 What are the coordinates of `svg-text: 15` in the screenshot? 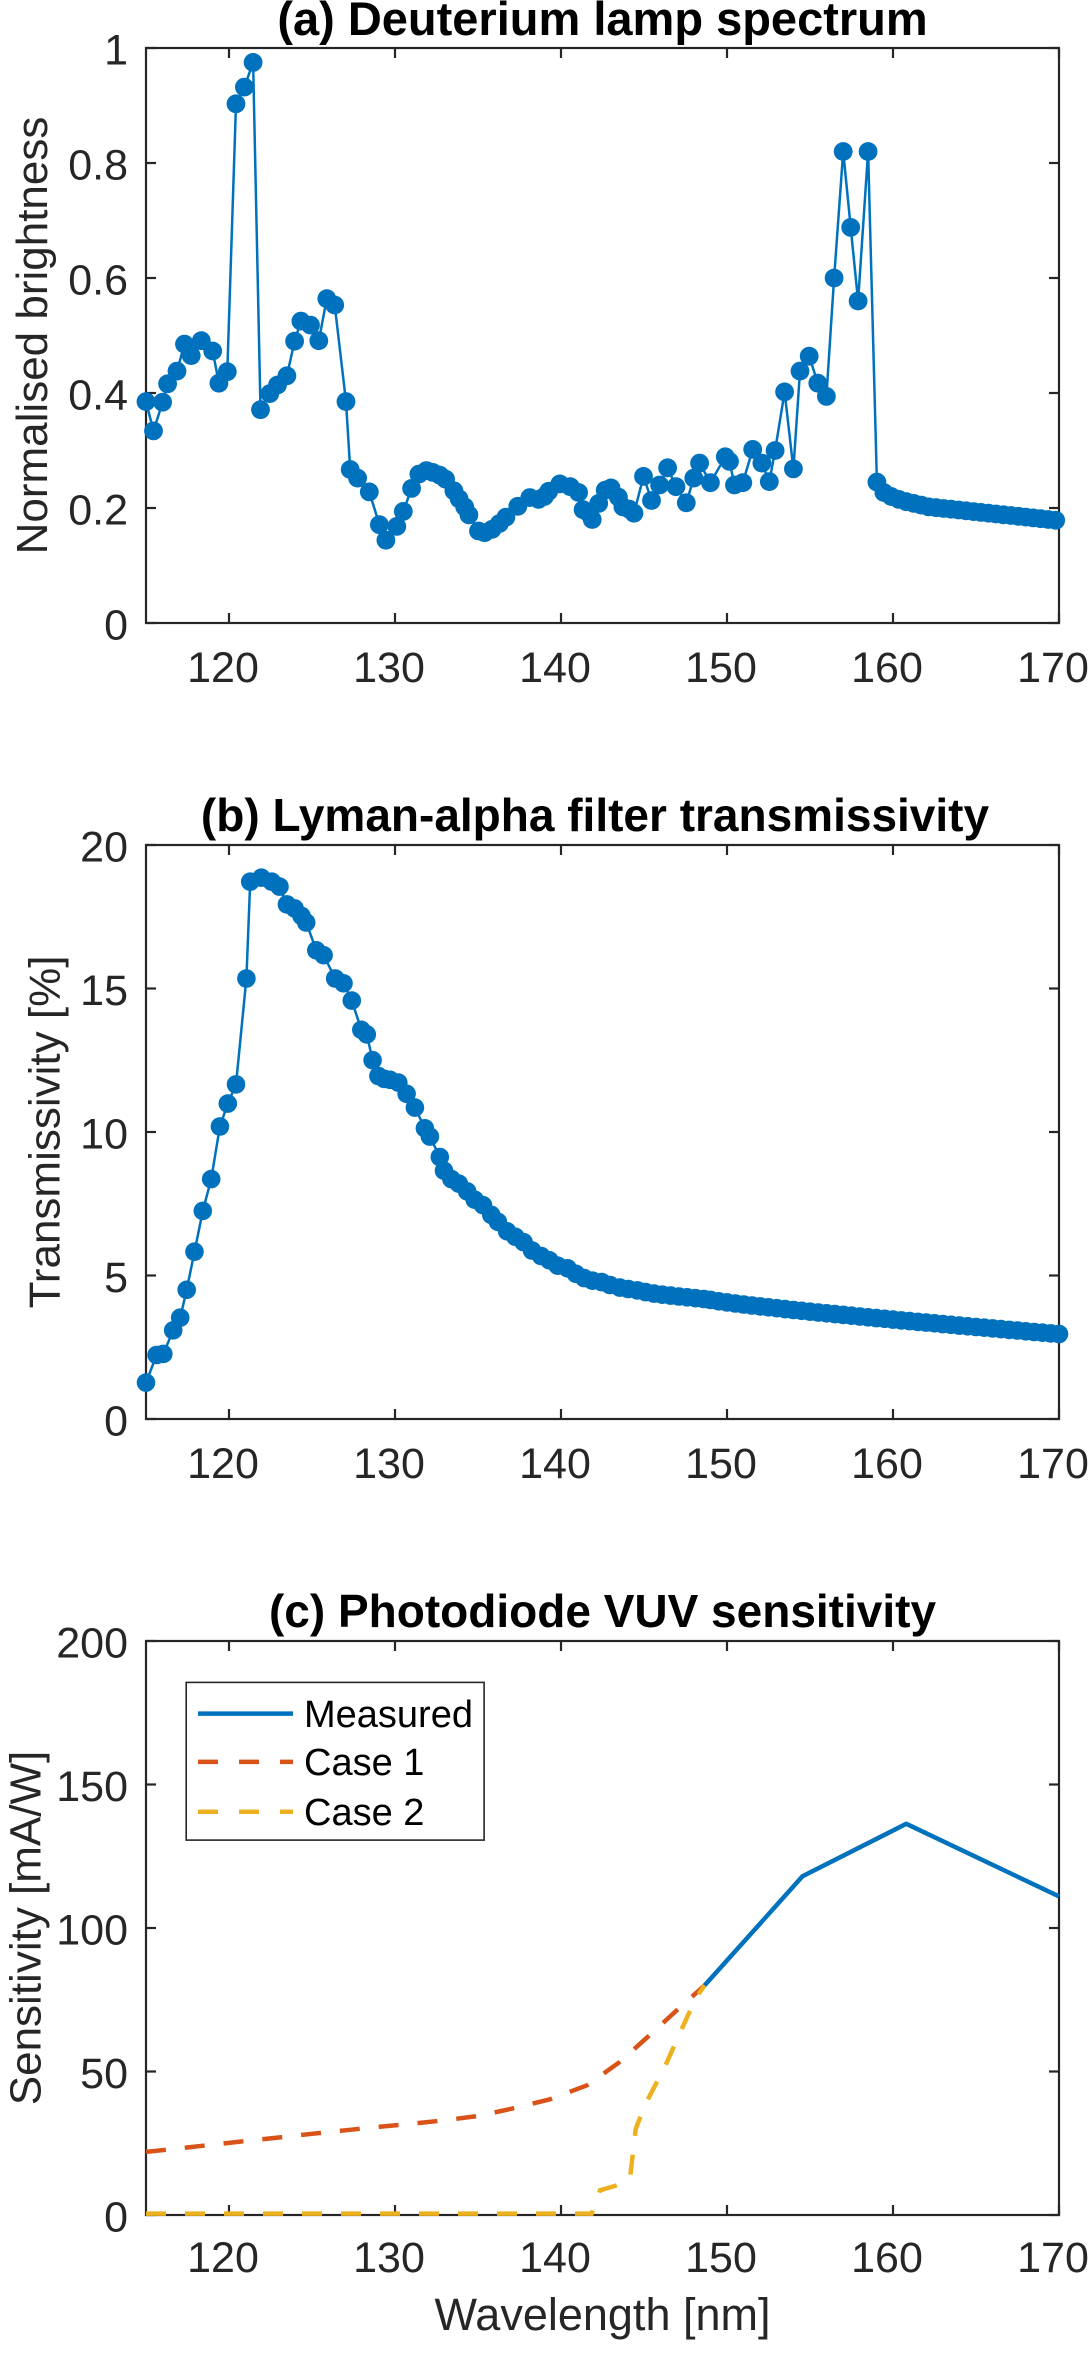 It's located at (104, 991).